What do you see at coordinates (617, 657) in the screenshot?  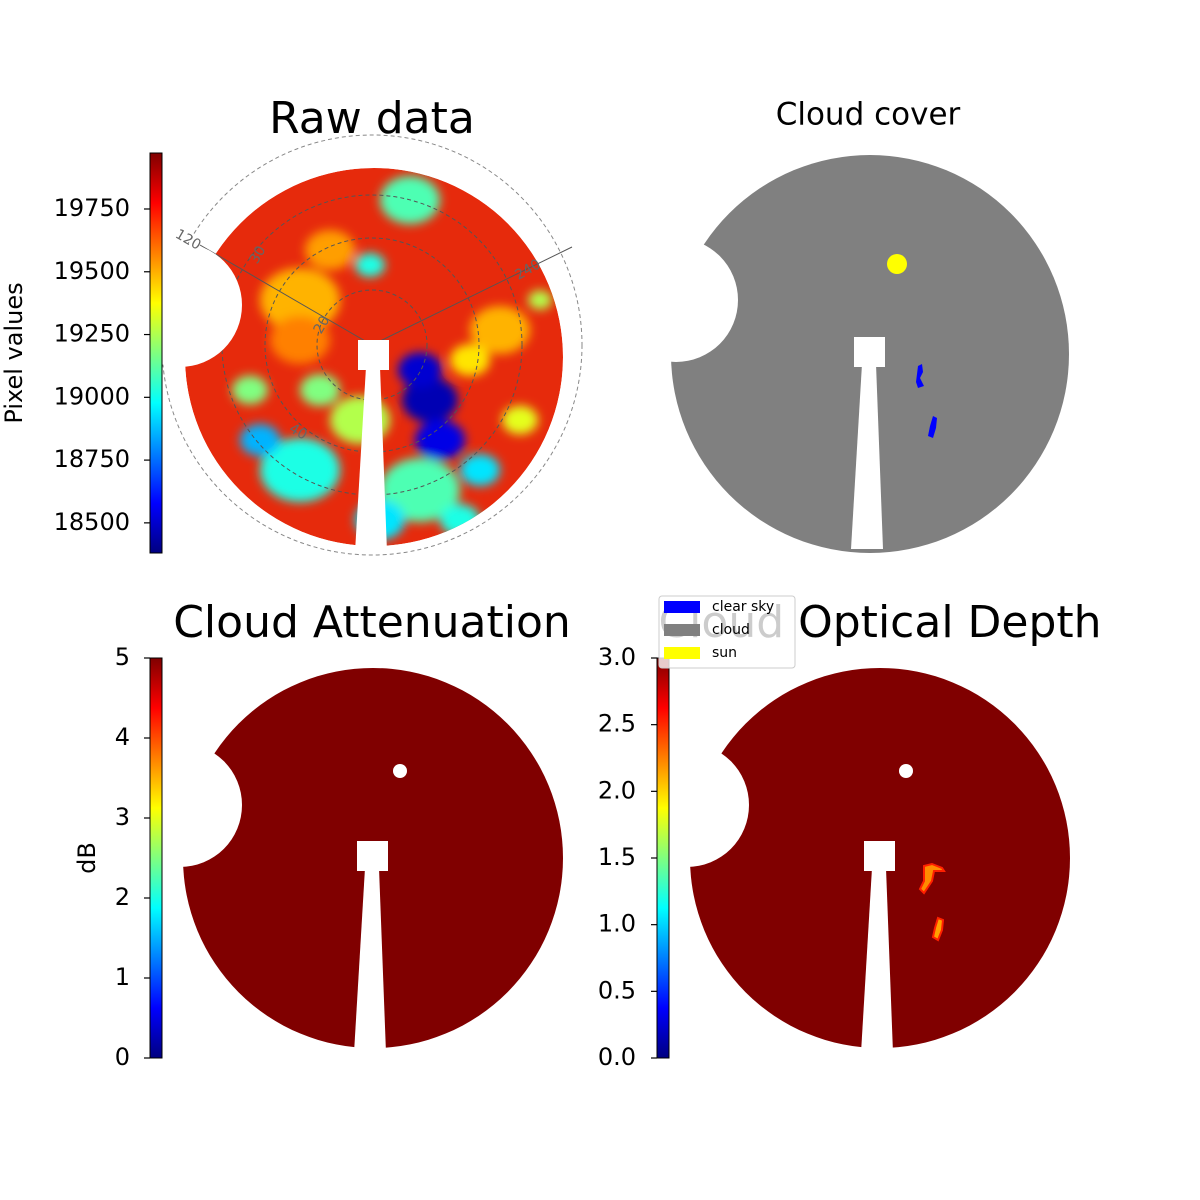 I see `colorbar-tick-label: 3.0` at bounding box center [617, 657].